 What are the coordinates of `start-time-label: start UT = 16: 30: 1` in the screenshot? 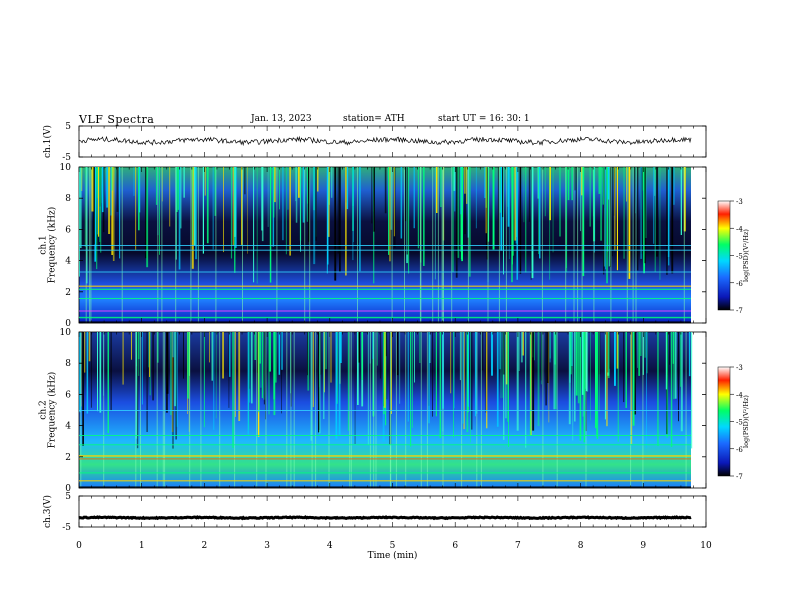 It's located at (484, 119).